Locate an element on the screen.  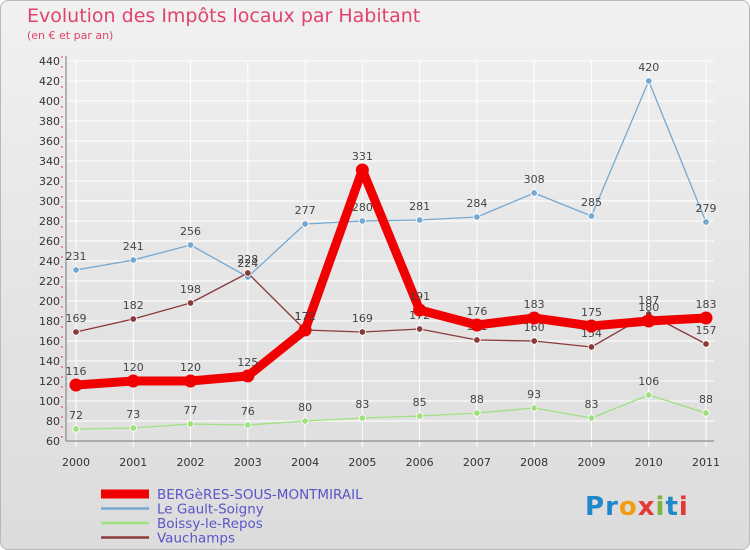
data-label: 160 is located at coordinates (534, 327).